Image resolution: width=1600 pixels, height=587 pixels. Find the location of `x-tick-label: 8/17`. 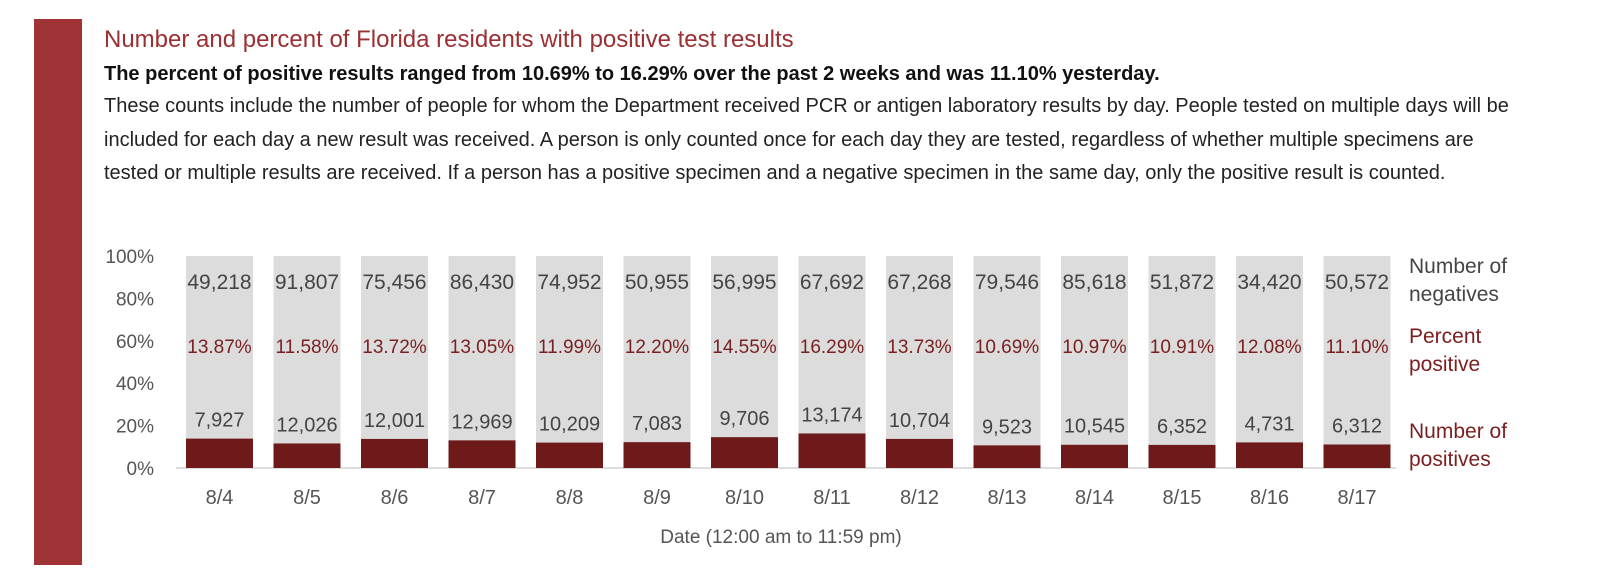

x-tick-label: 8/17 is located at coordinates (1357, 498).